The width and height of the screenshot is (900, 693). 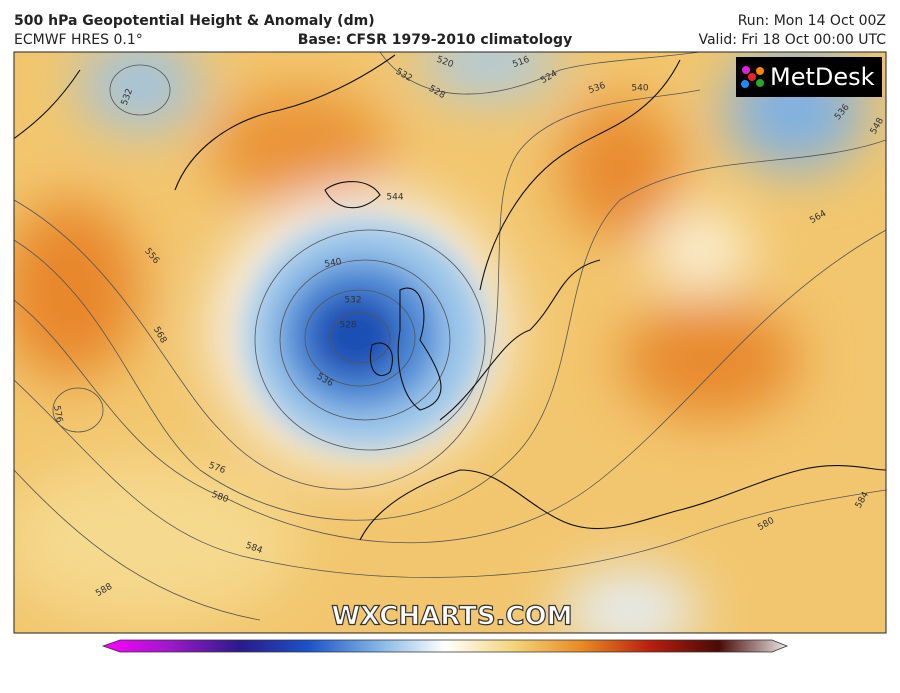 I want to click on model: ECMWF HRES 0.1°, so click(x=78, y=40).